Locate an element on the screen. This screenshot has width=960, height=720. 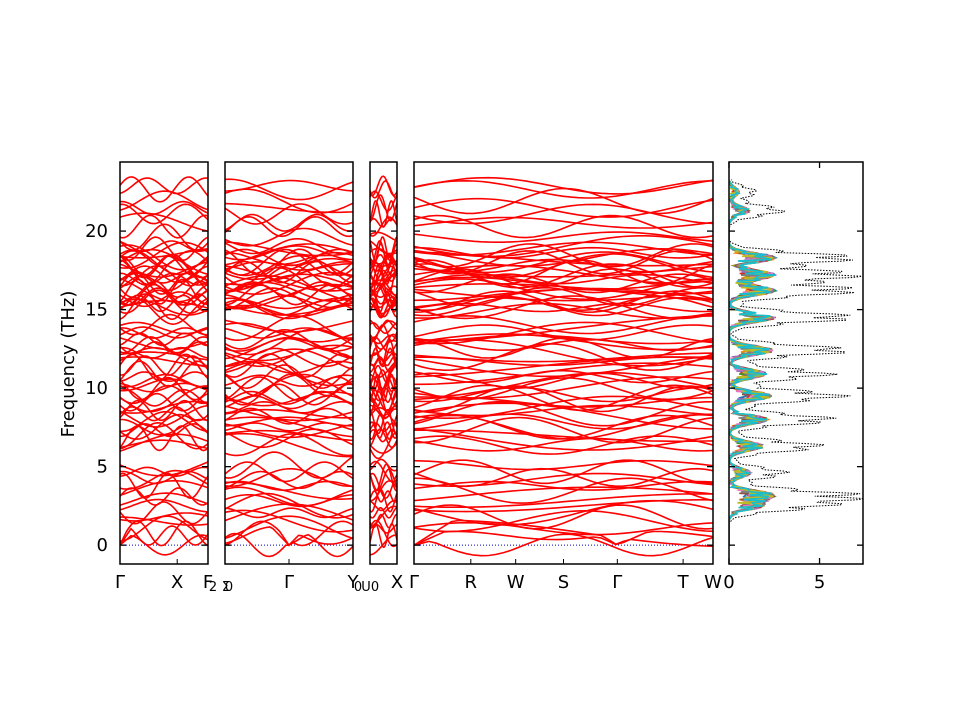
panel-frame is located at coordinates (164, 363).